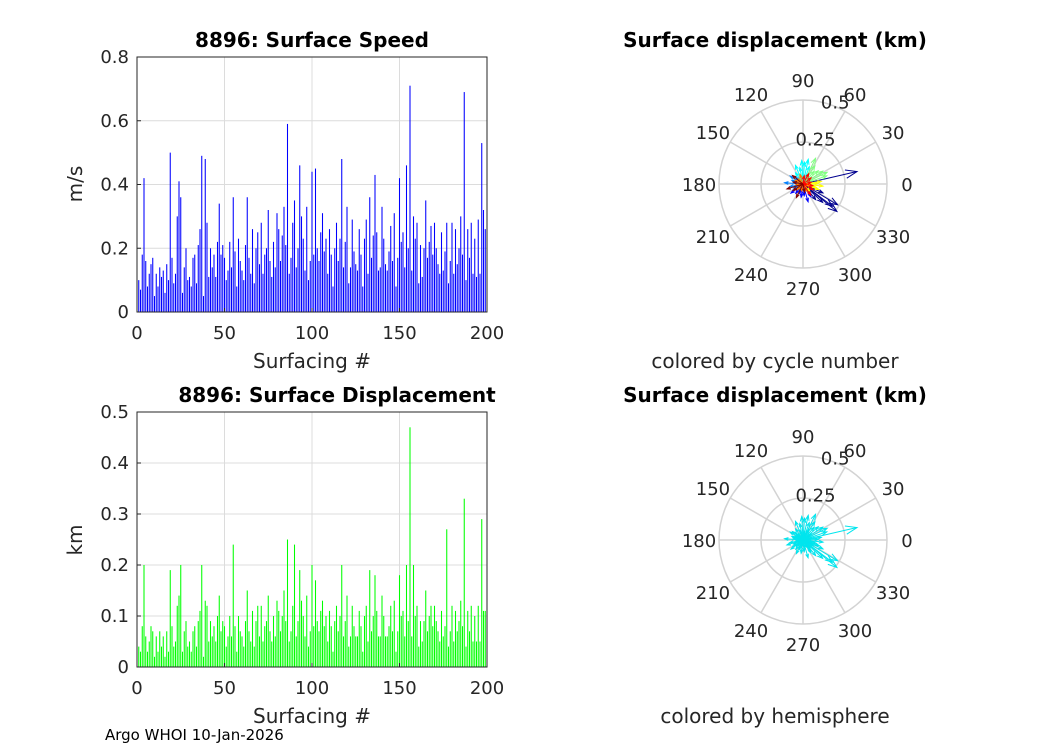 This screenshot has height=754, width=1050. What do you see at coordinates (839, 163) in the screenshot?
I see `compass-cycle-spoke` at bounding box center [839, 163].